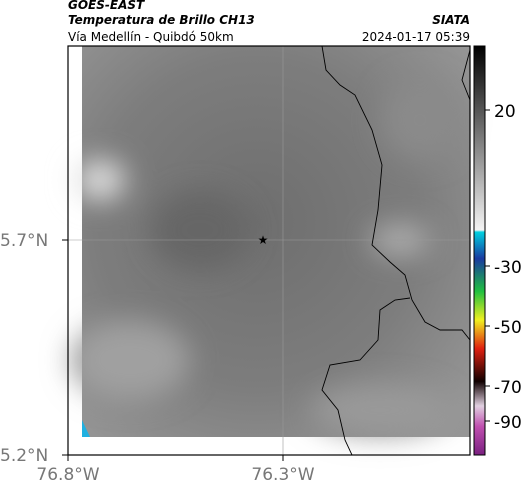 The height and width of the screenshot is (491, 526). What do you see at coordinates (67, 475) in the screenshot?
I see `lon-label: 76.8°W` at bounding box center [67, 475].